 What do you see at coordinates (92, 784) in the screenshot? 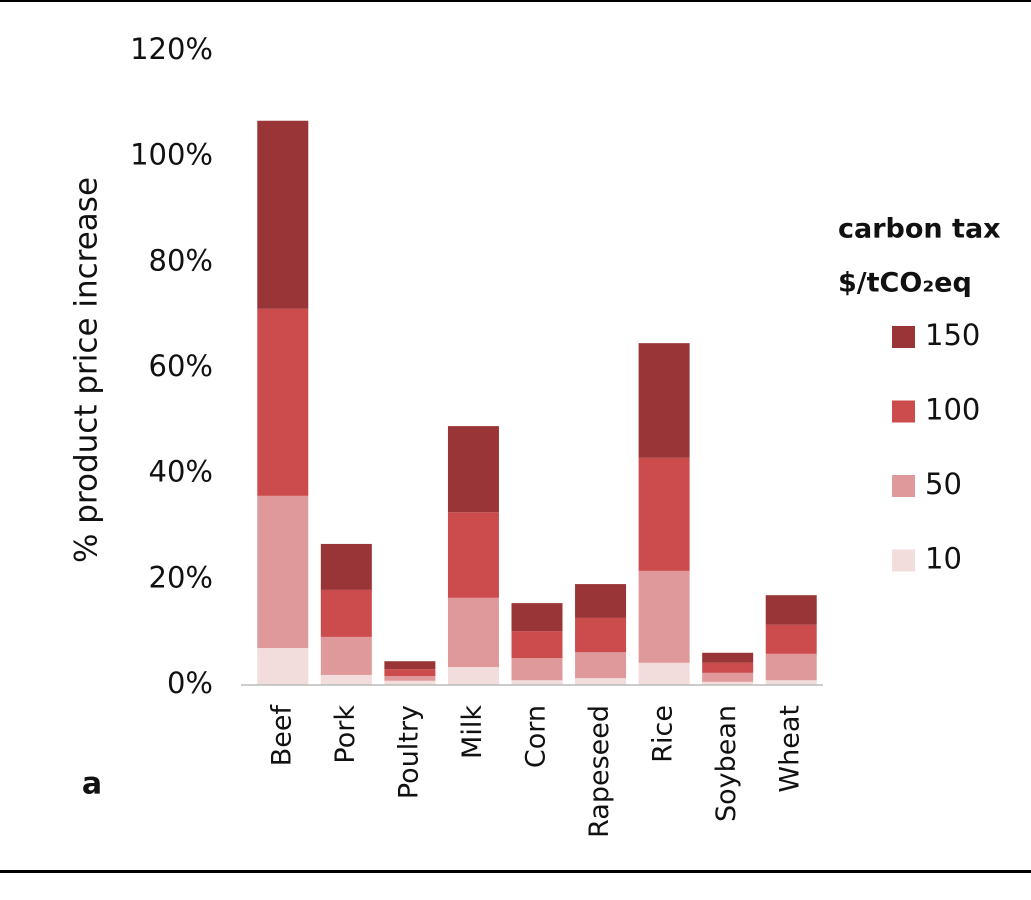
I see `panel-label: a` at bounding box center [92, 784].